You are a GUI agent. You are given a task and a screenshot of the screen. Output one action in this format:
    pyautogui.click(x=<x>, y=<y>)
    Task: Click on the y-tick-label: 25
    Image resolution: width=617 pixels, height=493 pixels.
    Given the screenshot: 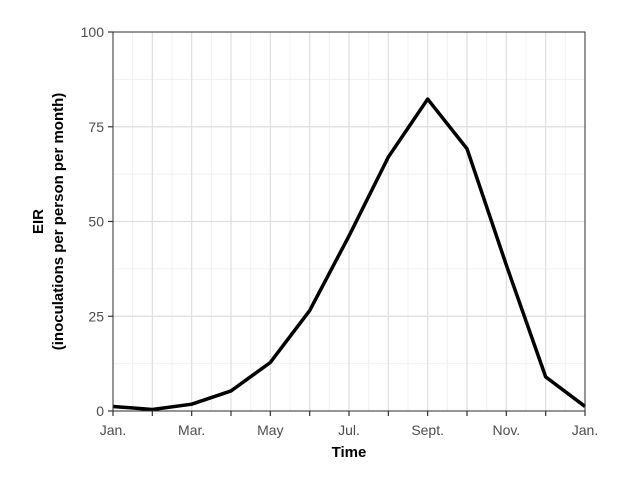 What is the action you would take?
    pyautogui.click(x=96, y=316)
    